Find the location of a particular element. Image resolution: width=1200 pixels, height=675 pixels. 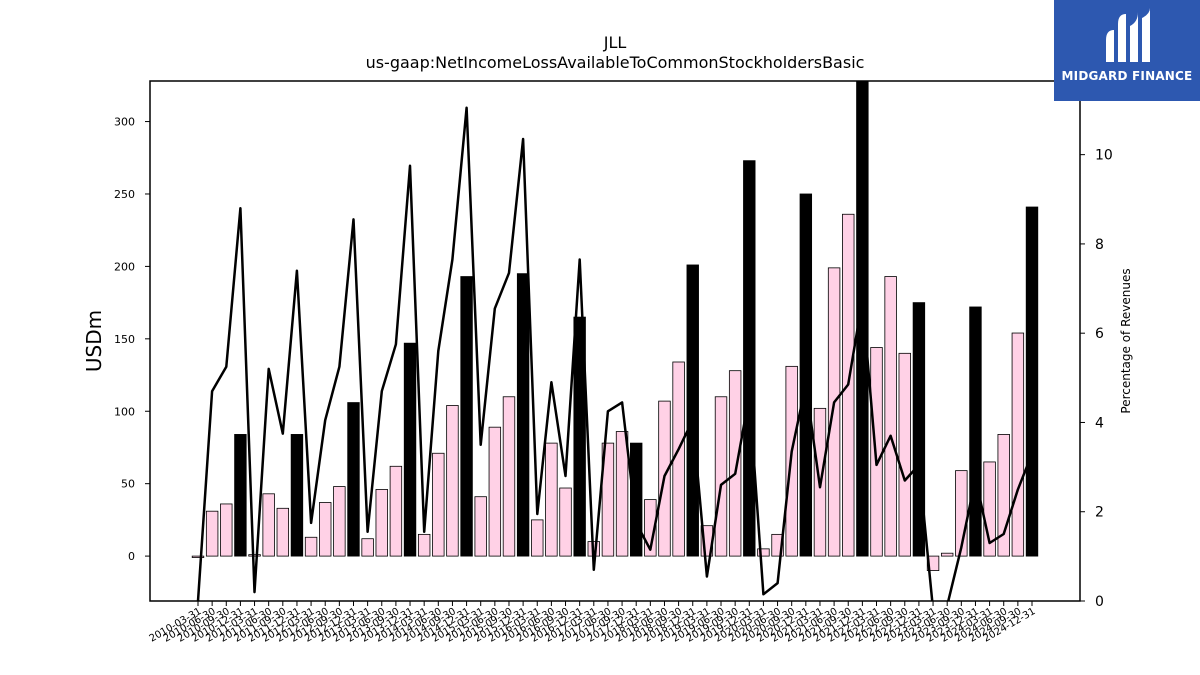

y-tick-label: 100 is located at coordinates (124, 411).